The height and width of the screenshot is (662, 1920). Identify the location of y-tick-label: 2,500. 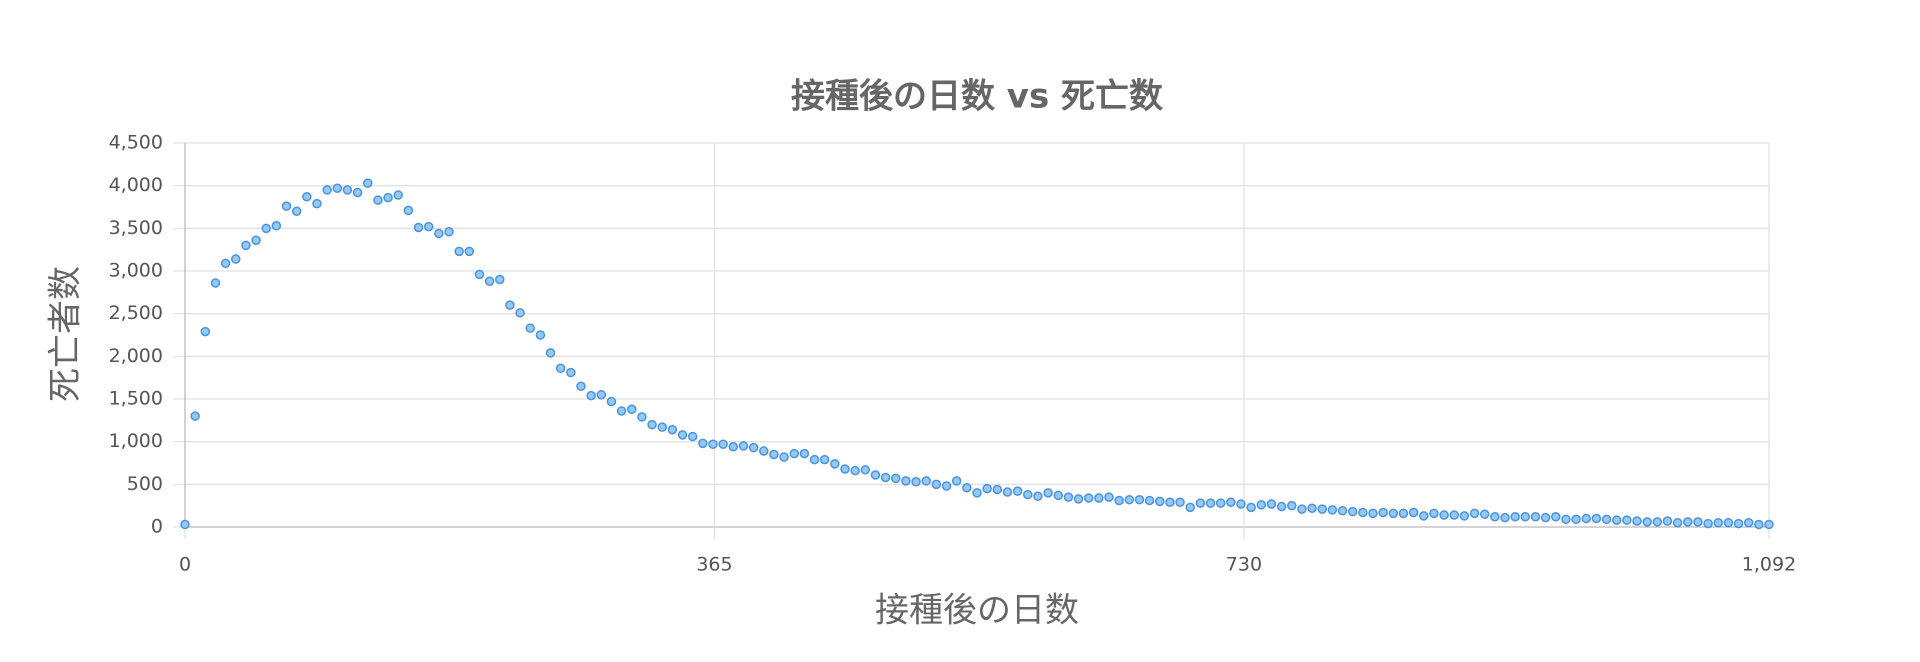
(136, 313).